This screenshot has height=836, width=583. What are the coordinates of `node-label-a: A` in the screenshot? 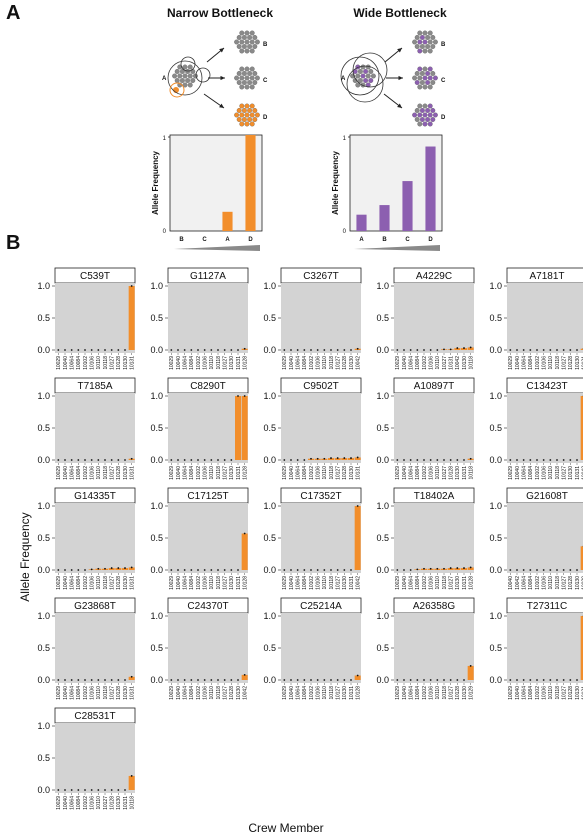 It's located at (343, 79).